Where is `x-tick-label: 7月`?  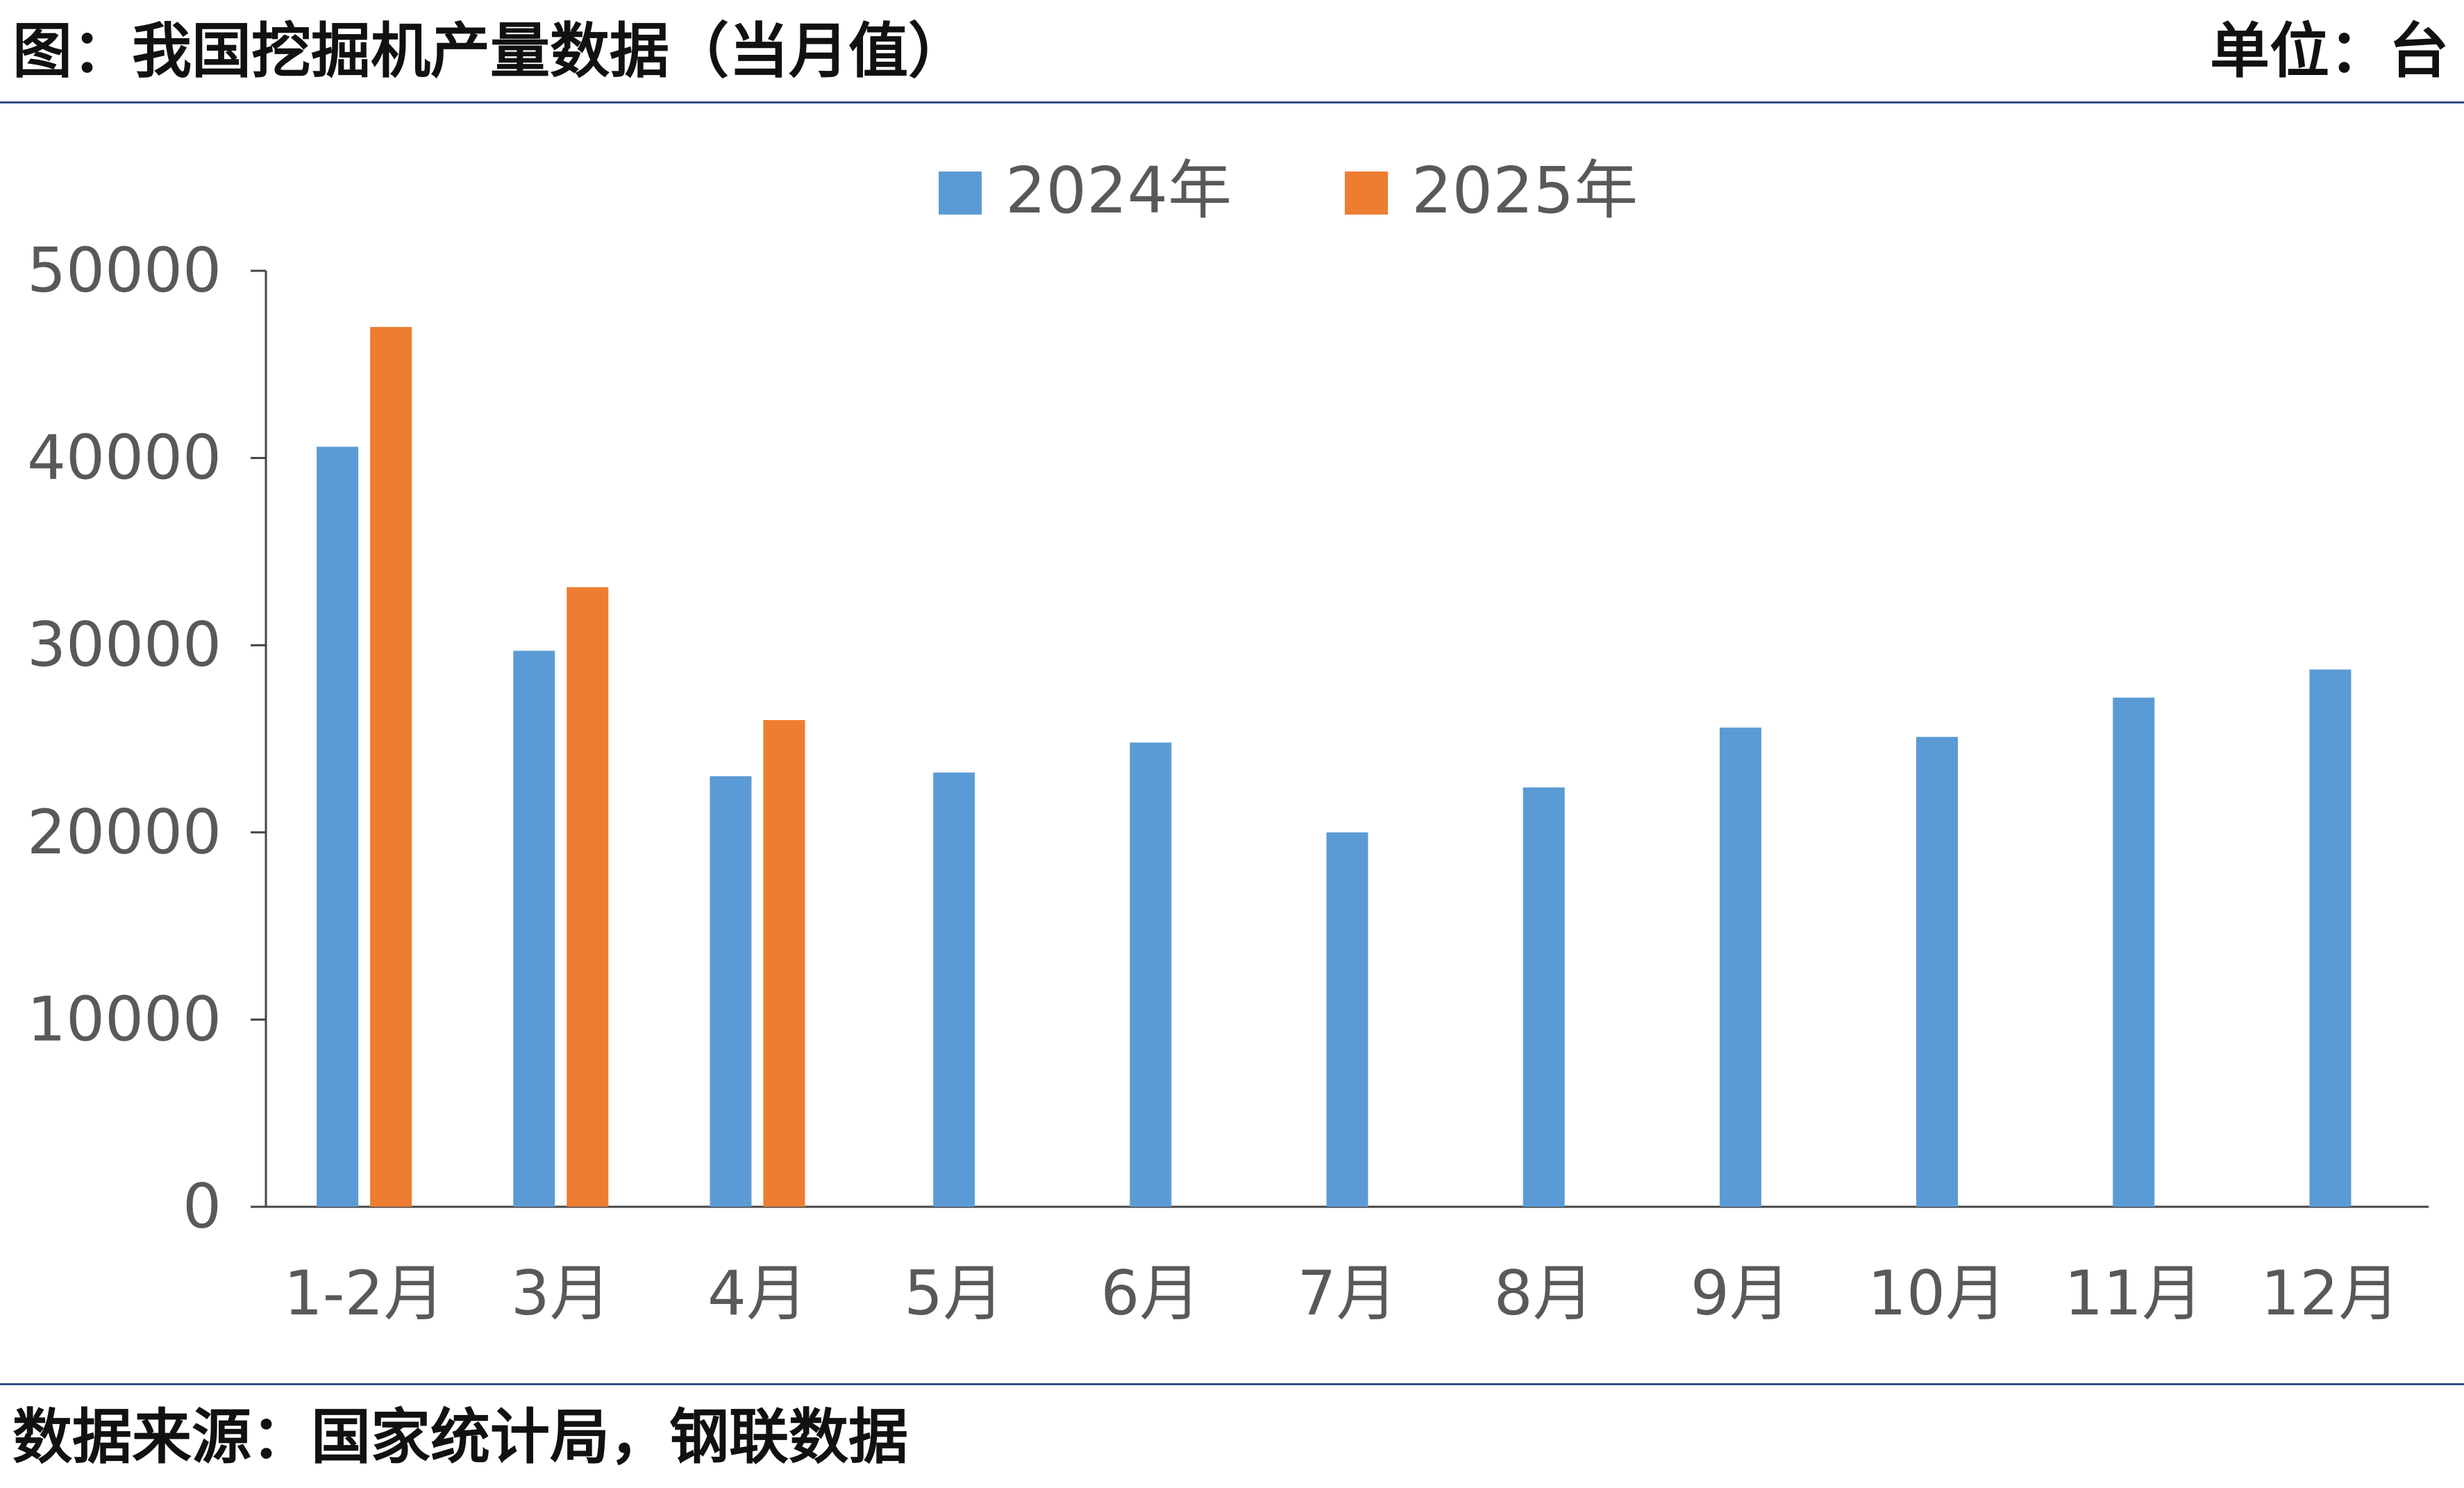 x-tick-label: 7月 is located at coordinates (1348, 1293).